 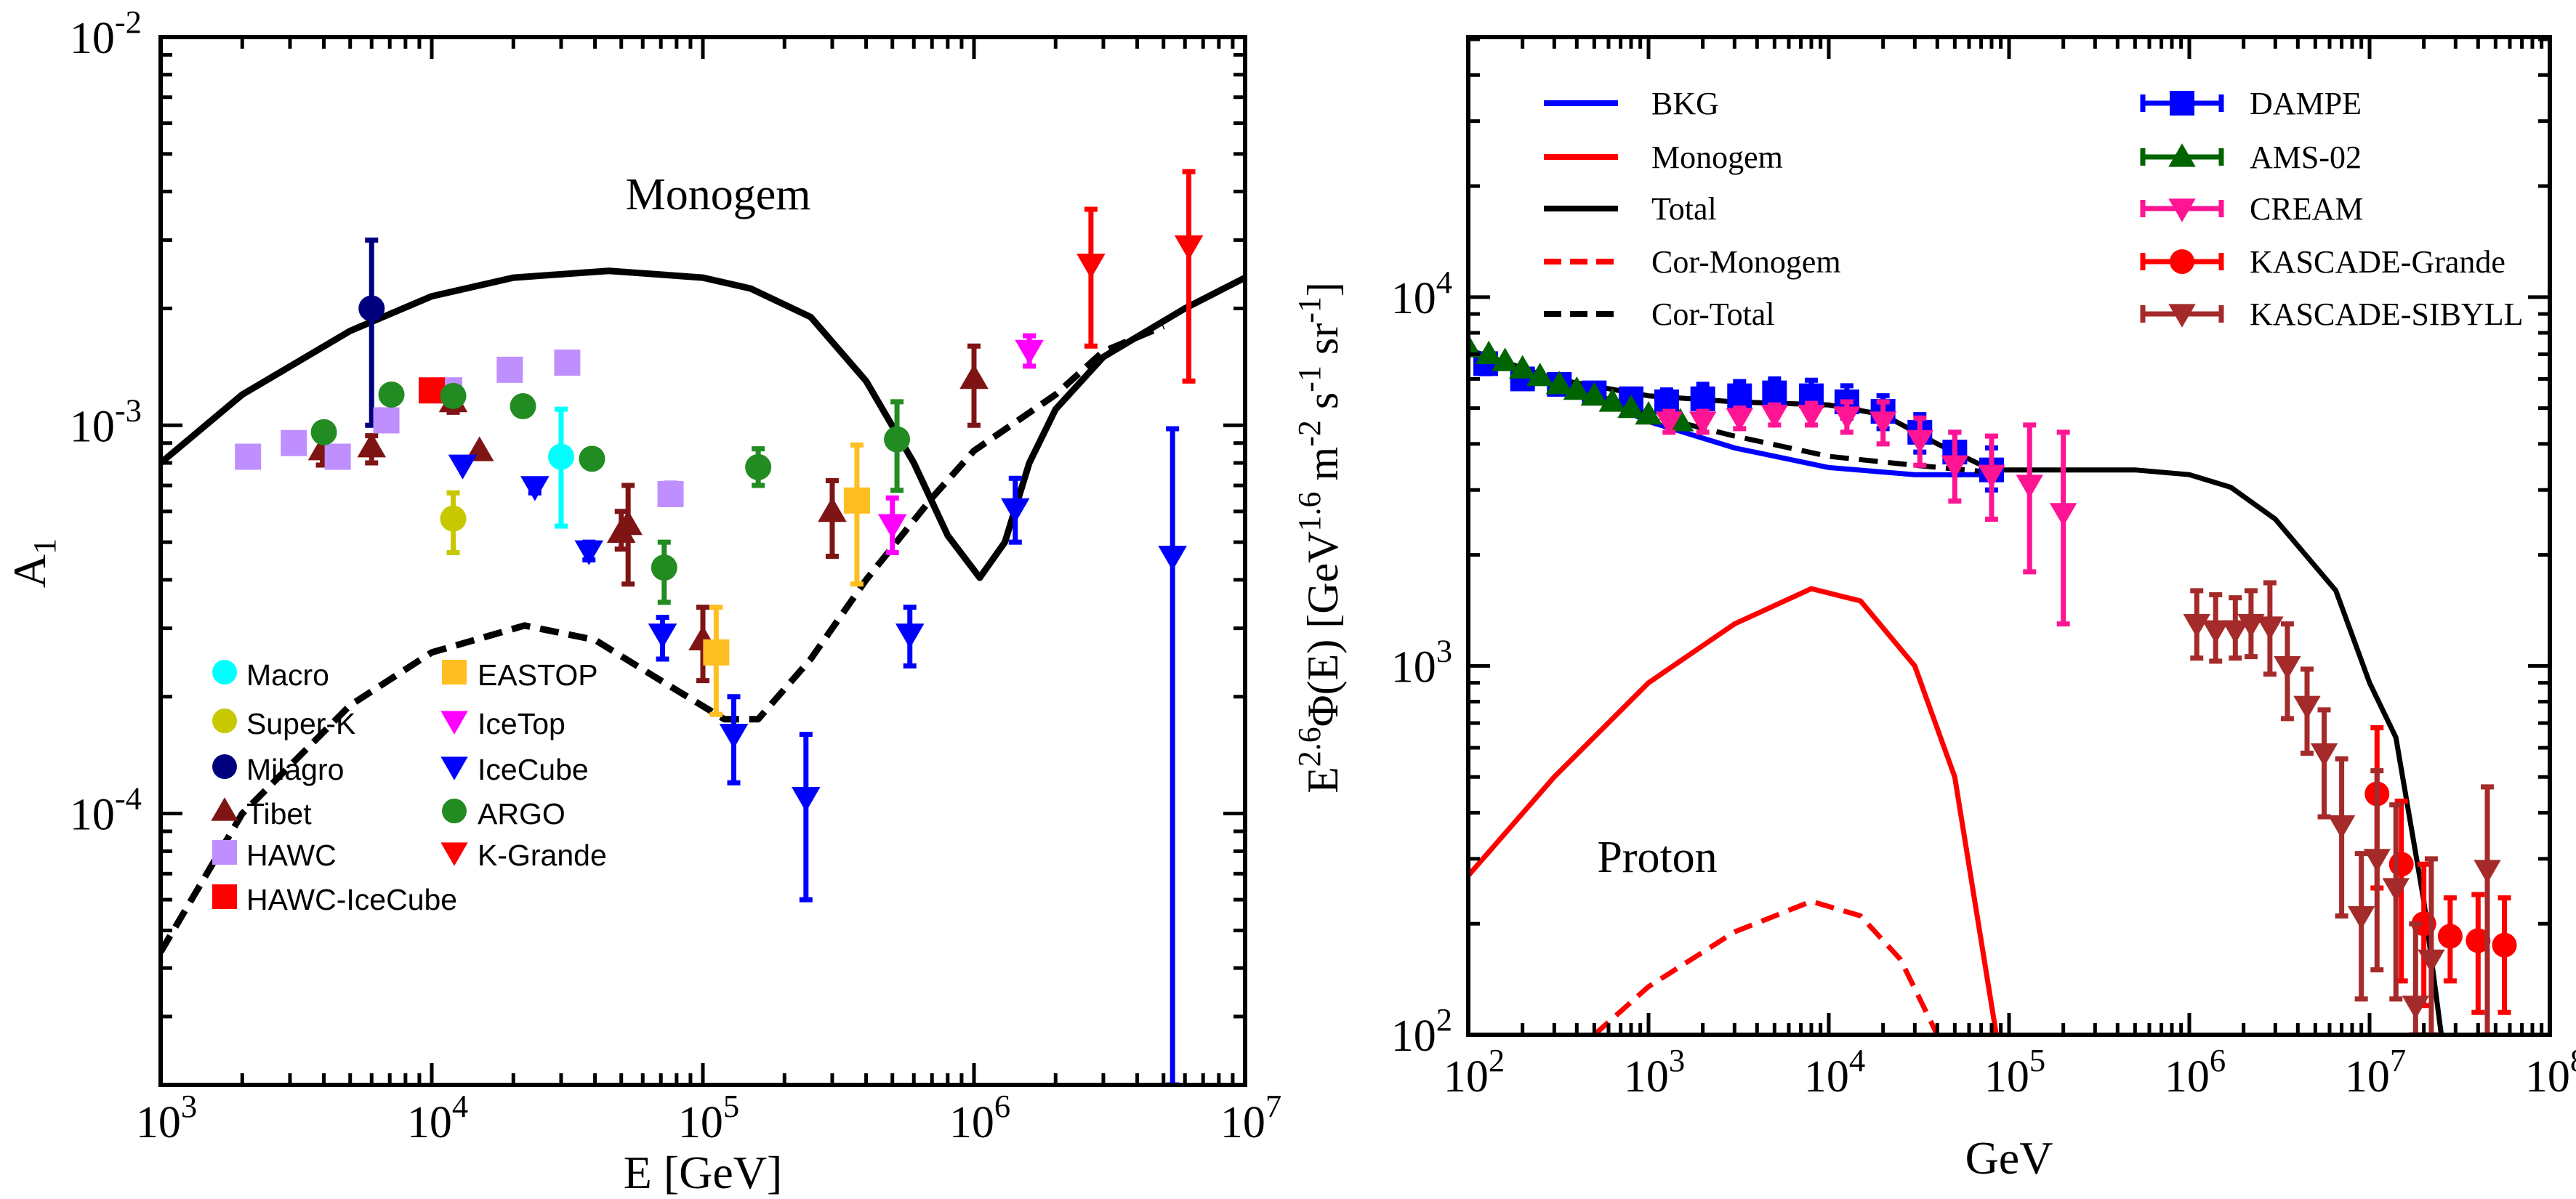 I want to click on legend-item: Milagro, so click(x=278, y=769).